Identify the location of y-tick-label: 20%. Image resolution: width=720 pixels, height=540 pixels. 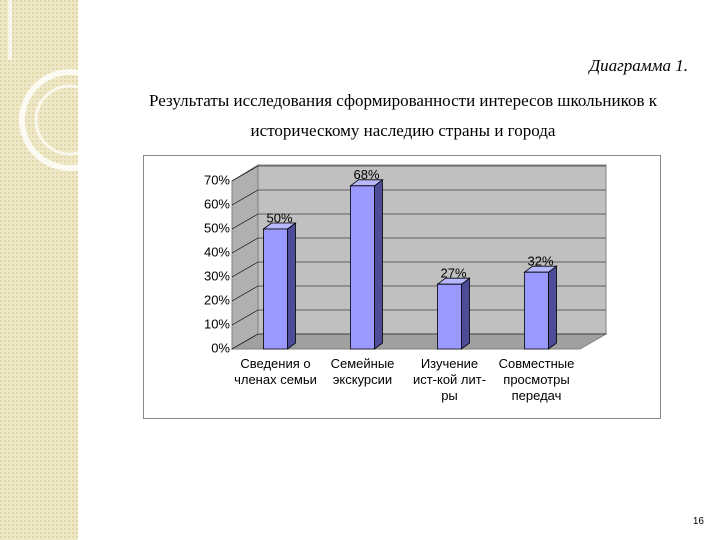
(217, 299).